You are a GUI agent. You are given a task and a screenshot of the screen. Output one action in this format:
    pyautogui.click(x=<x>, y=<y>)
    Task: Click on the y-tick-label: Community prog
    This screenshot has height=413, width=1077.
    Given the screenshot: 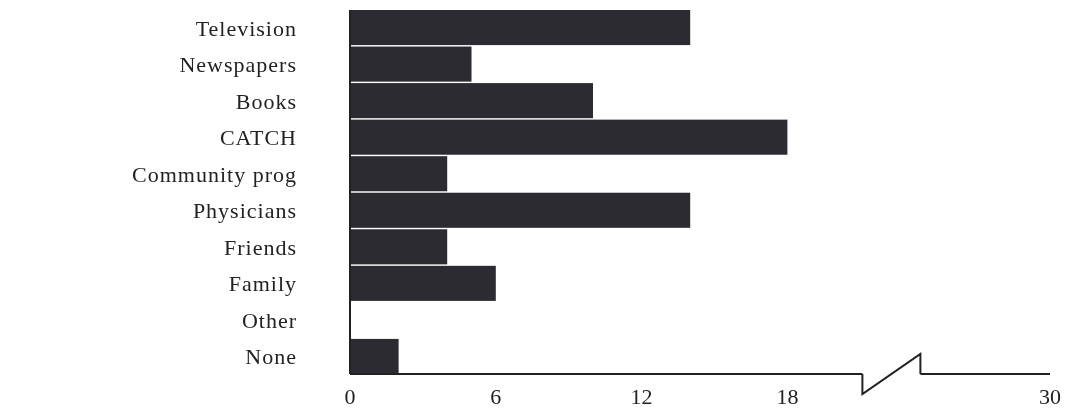 What is the action you would take?
    pyautogui.click(x=214, y=174)
    